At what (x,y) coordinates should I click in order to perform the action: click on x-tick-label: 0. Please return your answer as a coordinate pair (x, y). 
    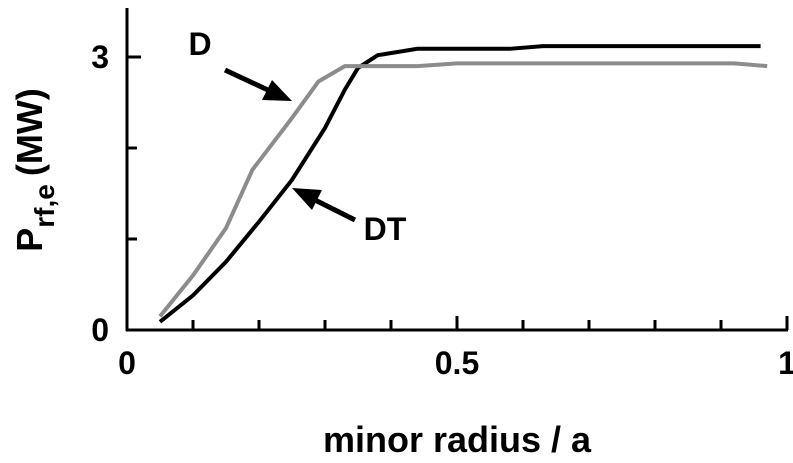
    Looking at the image, I should click on (127, 363).